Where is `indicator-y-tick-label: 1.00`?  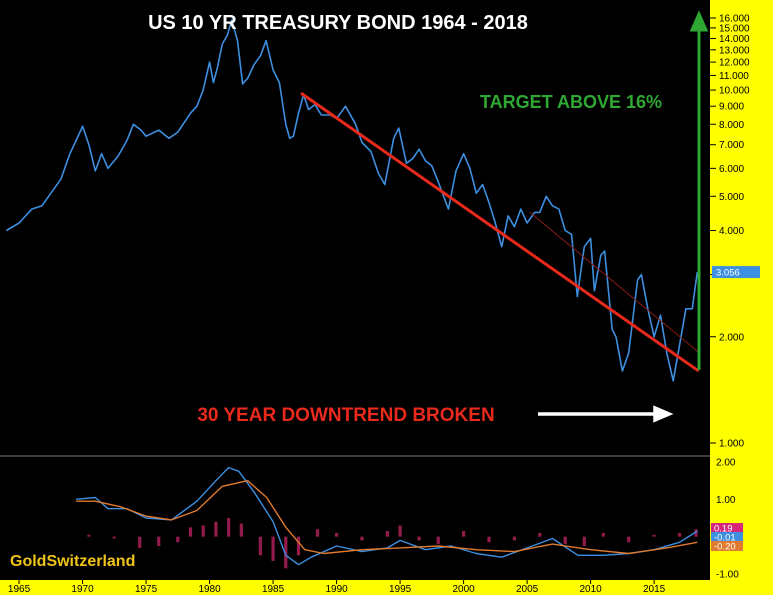 indicator-y-tick-label: 1.00 is located at coordinates (726, 500).